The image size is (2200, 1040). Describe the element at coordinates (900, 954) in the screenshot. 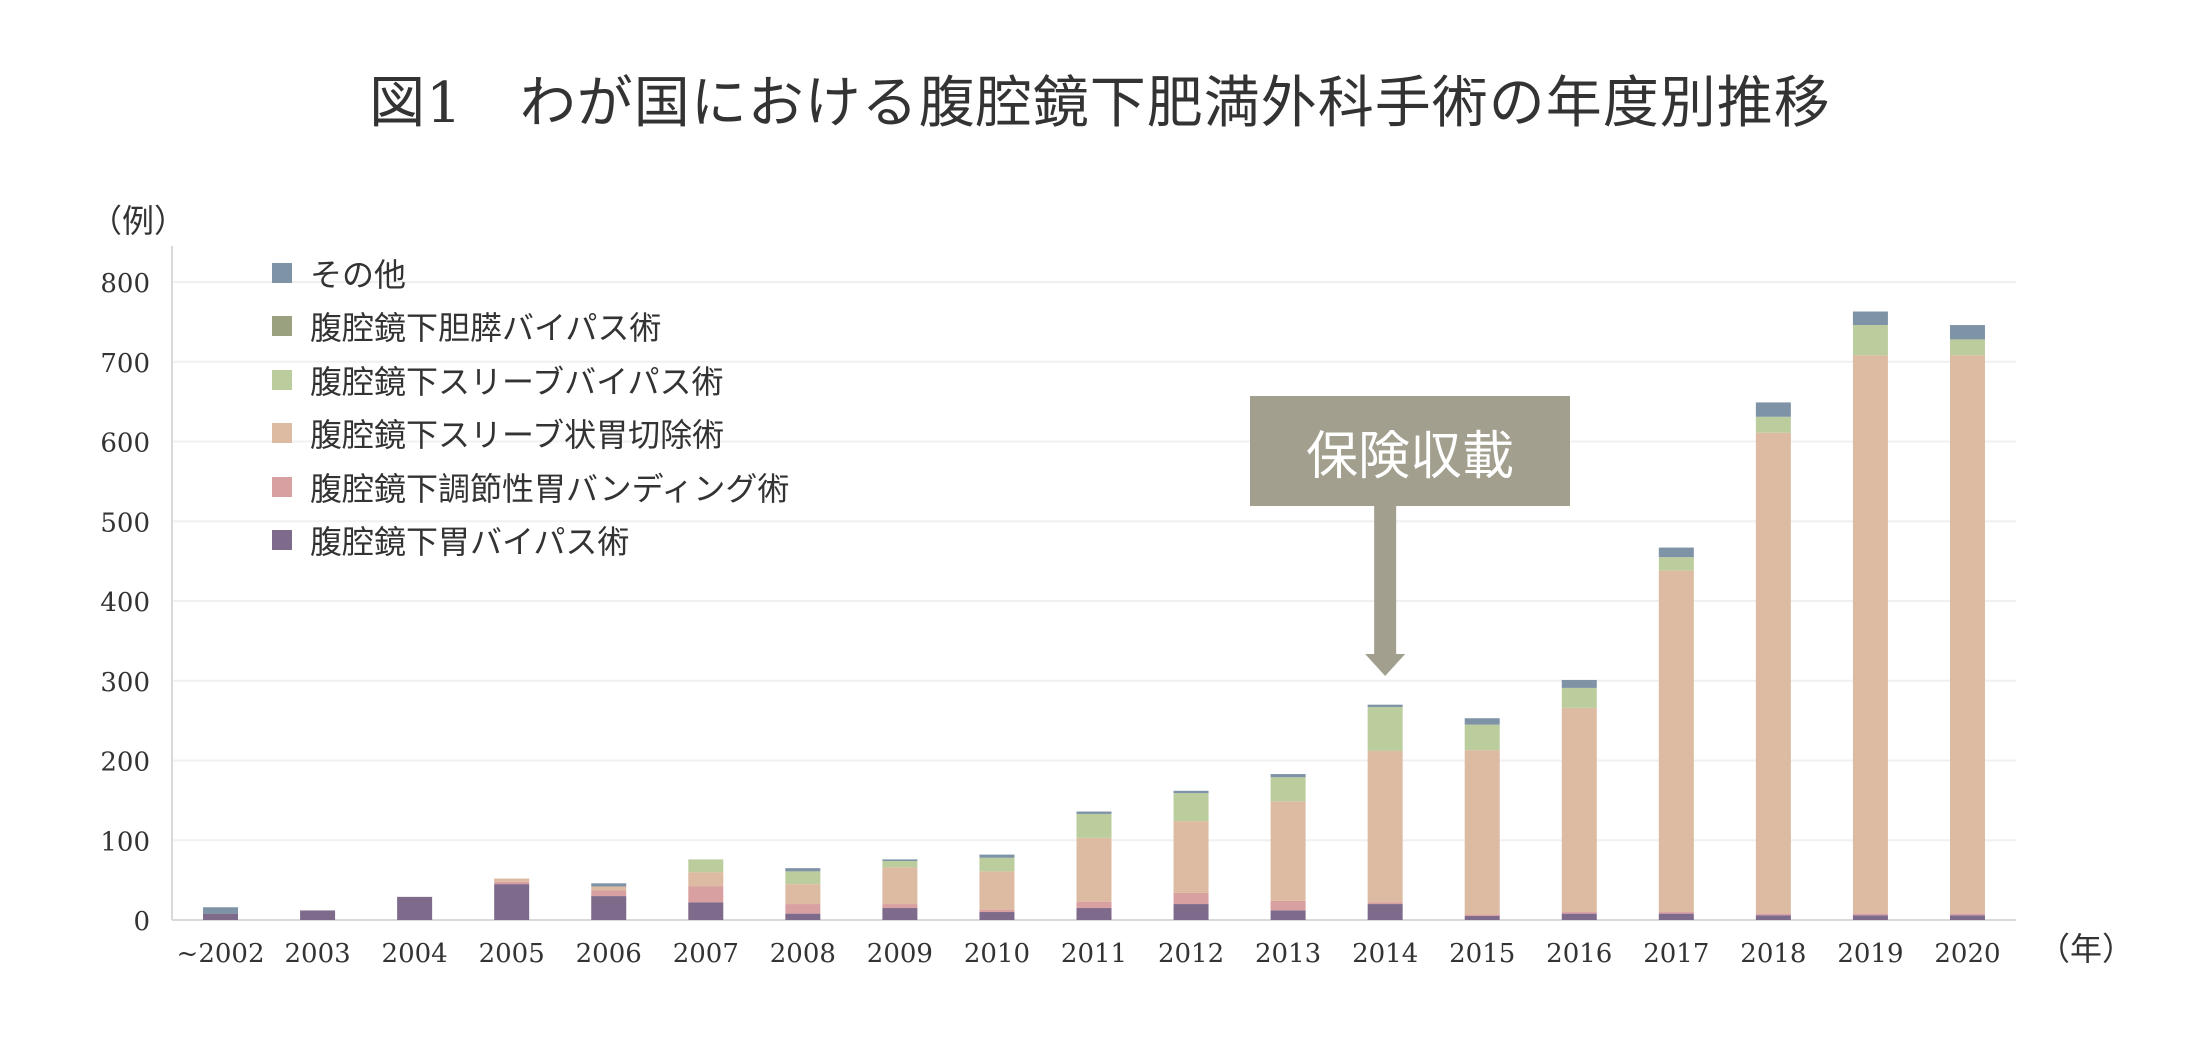

I see `x-tick-label: 2009` at that location.